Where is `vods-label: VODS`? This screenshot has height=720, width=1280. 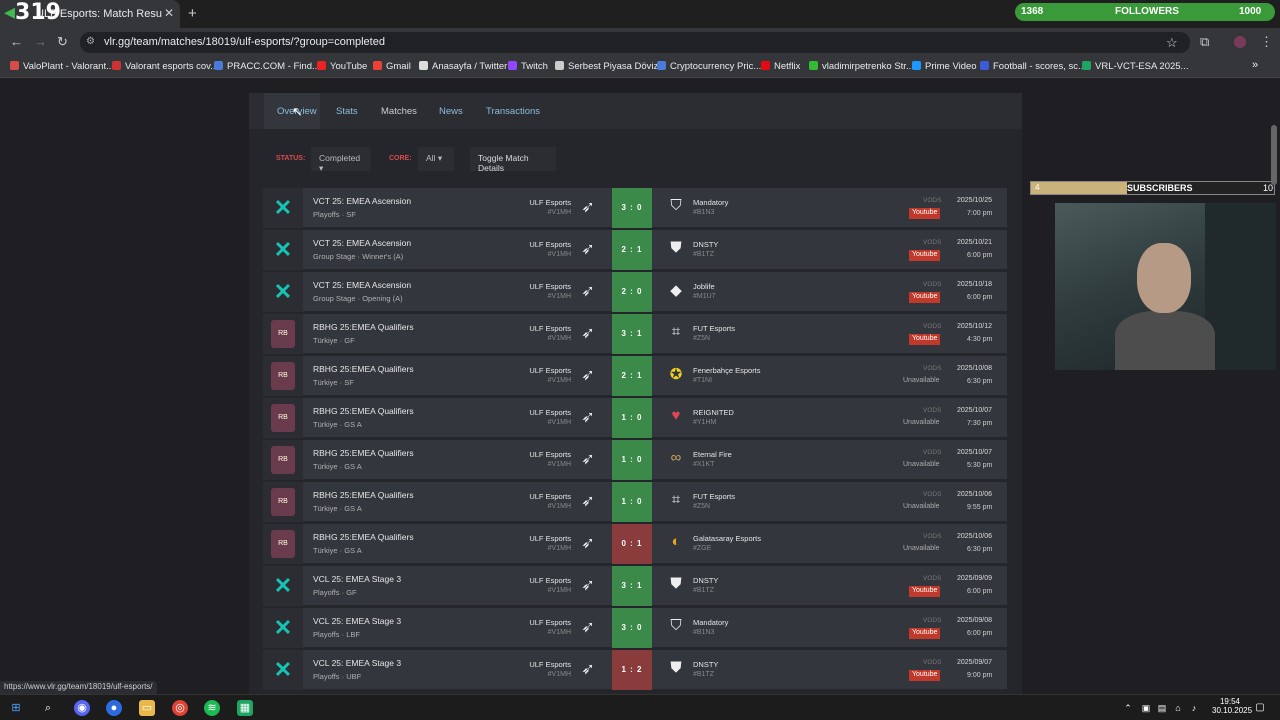
vods-label: VODS is located at coordinates (932, 662).